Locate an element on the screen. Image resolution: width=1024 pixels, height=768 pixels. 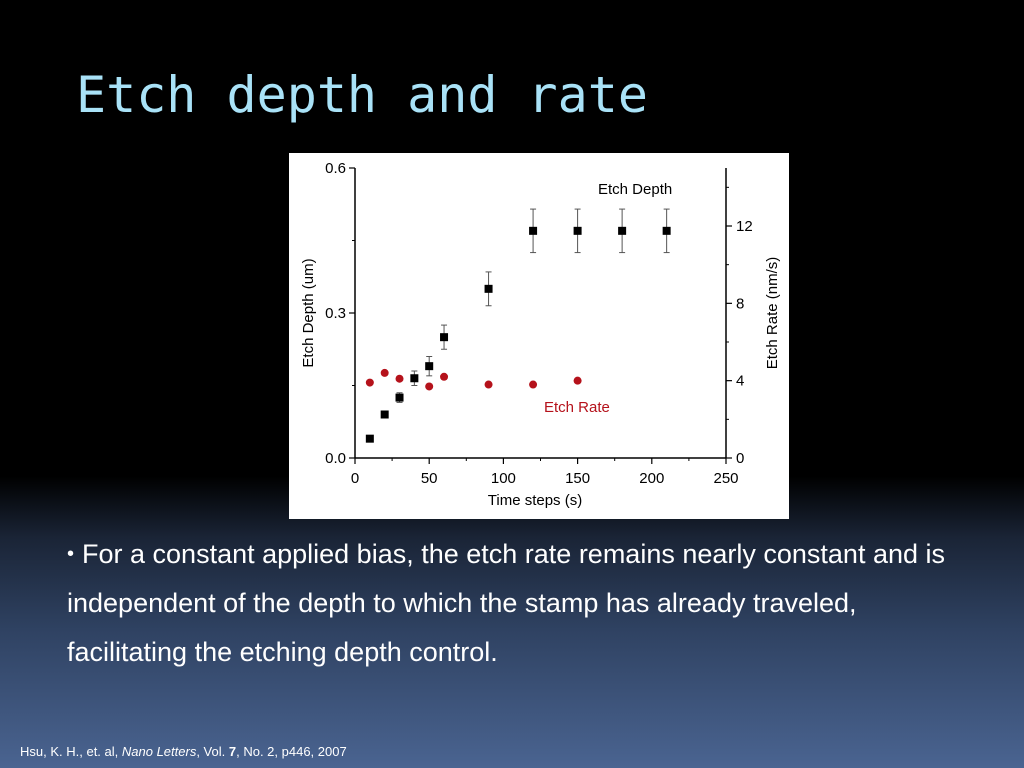
y-axis-label: Etch Depth (um) is located at coordinates (308, 312).